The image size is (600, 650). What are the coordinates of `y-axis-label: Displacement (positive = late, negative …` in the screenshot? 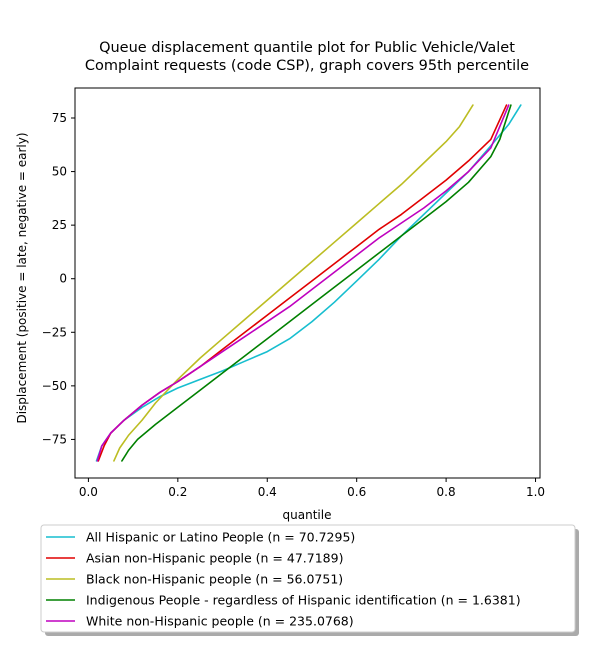 It's located at (22, 277).